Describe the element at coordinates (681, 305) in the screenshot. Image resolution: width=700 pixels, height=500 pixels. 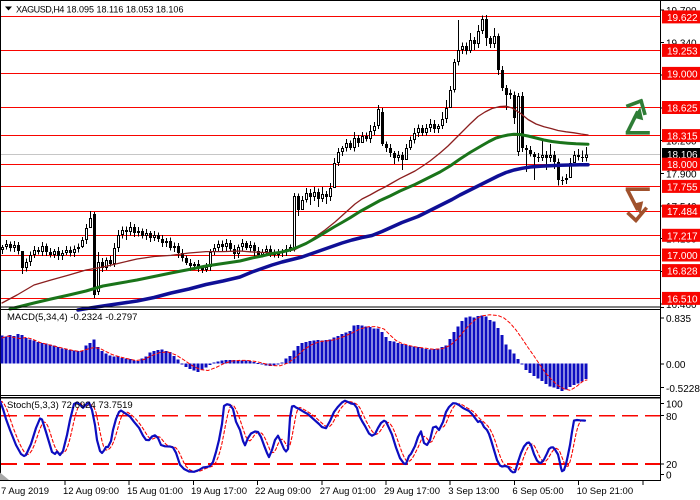
I see `svg-text: 16.460` at that location.